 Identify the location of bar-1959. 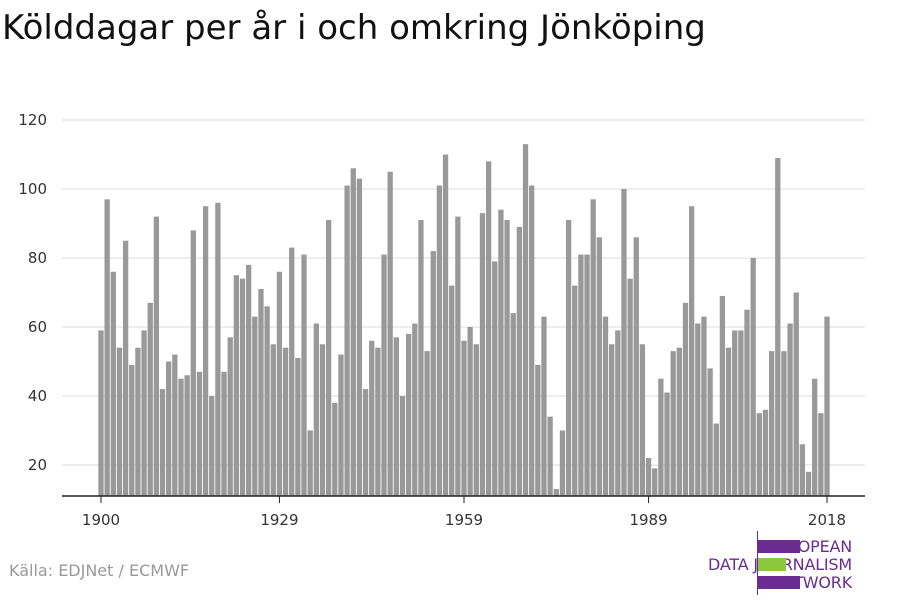
(463, 418).